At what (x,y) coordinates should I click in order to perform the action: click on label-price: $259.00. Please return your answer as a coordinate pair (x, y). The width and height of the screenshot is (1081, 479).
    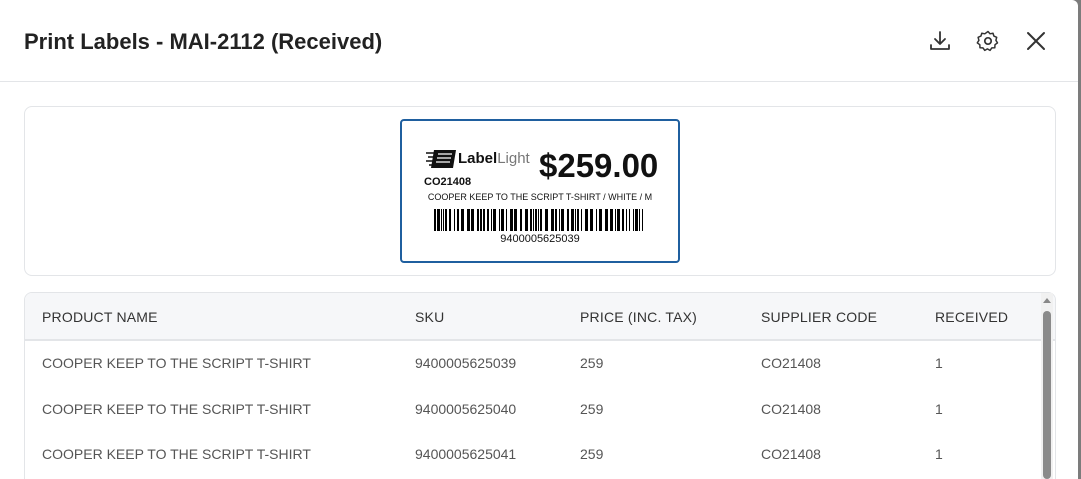
    Looking at the image, I should click on (599, 165).